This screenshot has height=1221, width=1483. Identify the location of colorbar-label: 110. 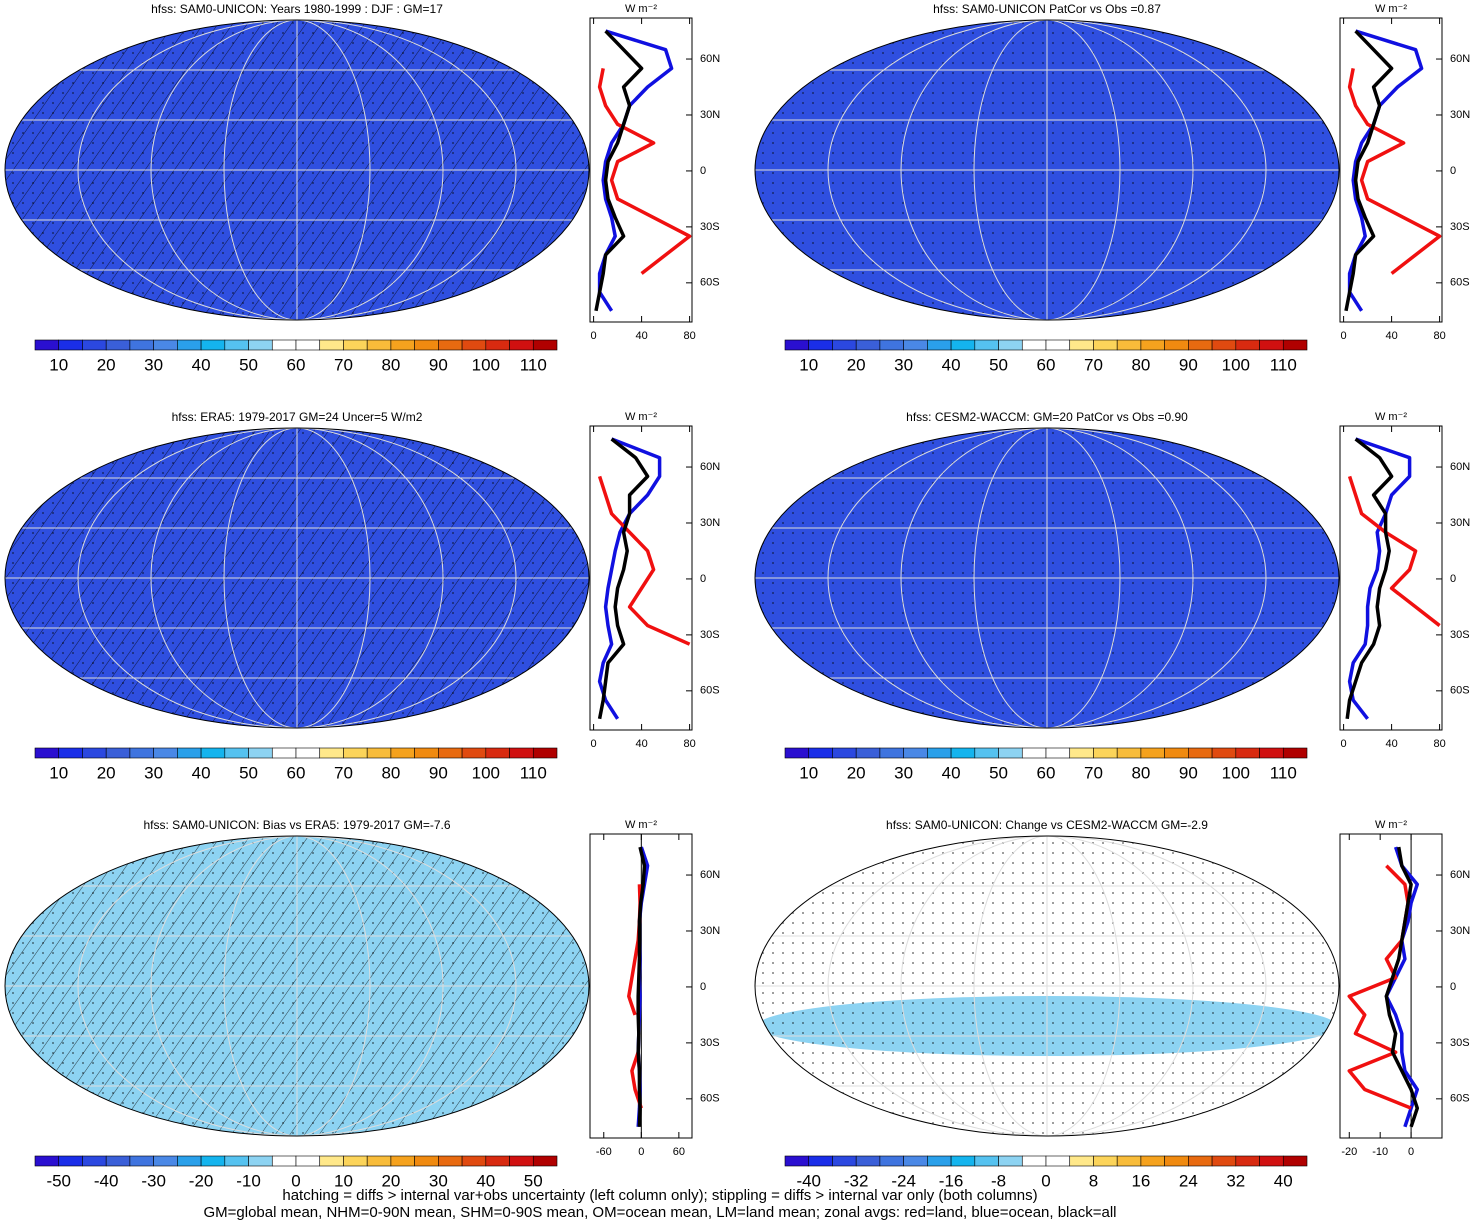
(533, 772).